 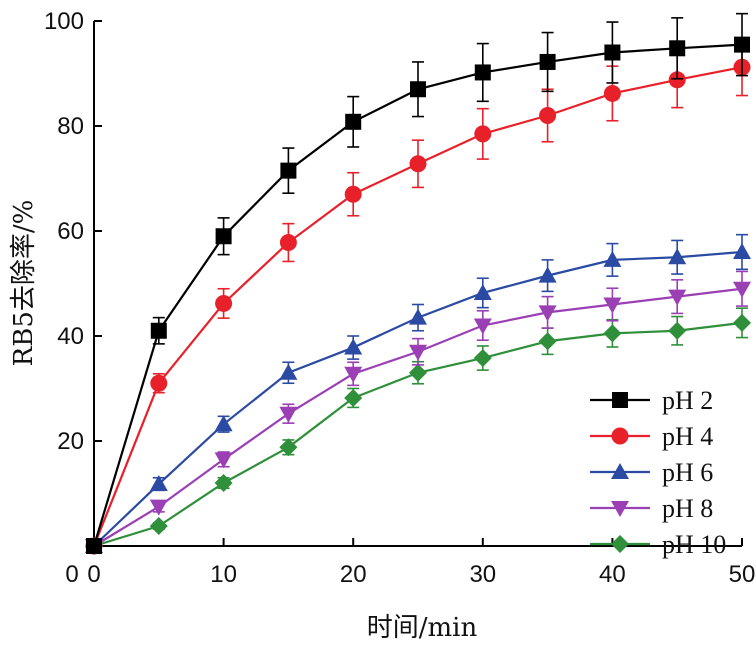 I want to click on legend-item: pH 4, so click(x=651, y=436).